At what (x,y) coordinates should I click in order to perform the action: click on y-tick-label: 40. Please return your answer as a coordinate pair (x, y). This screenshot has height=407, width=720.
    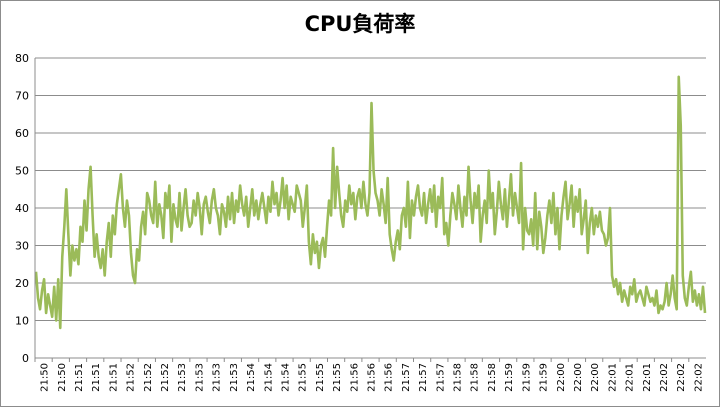
    Looking at the image, I should click on (22, 208).